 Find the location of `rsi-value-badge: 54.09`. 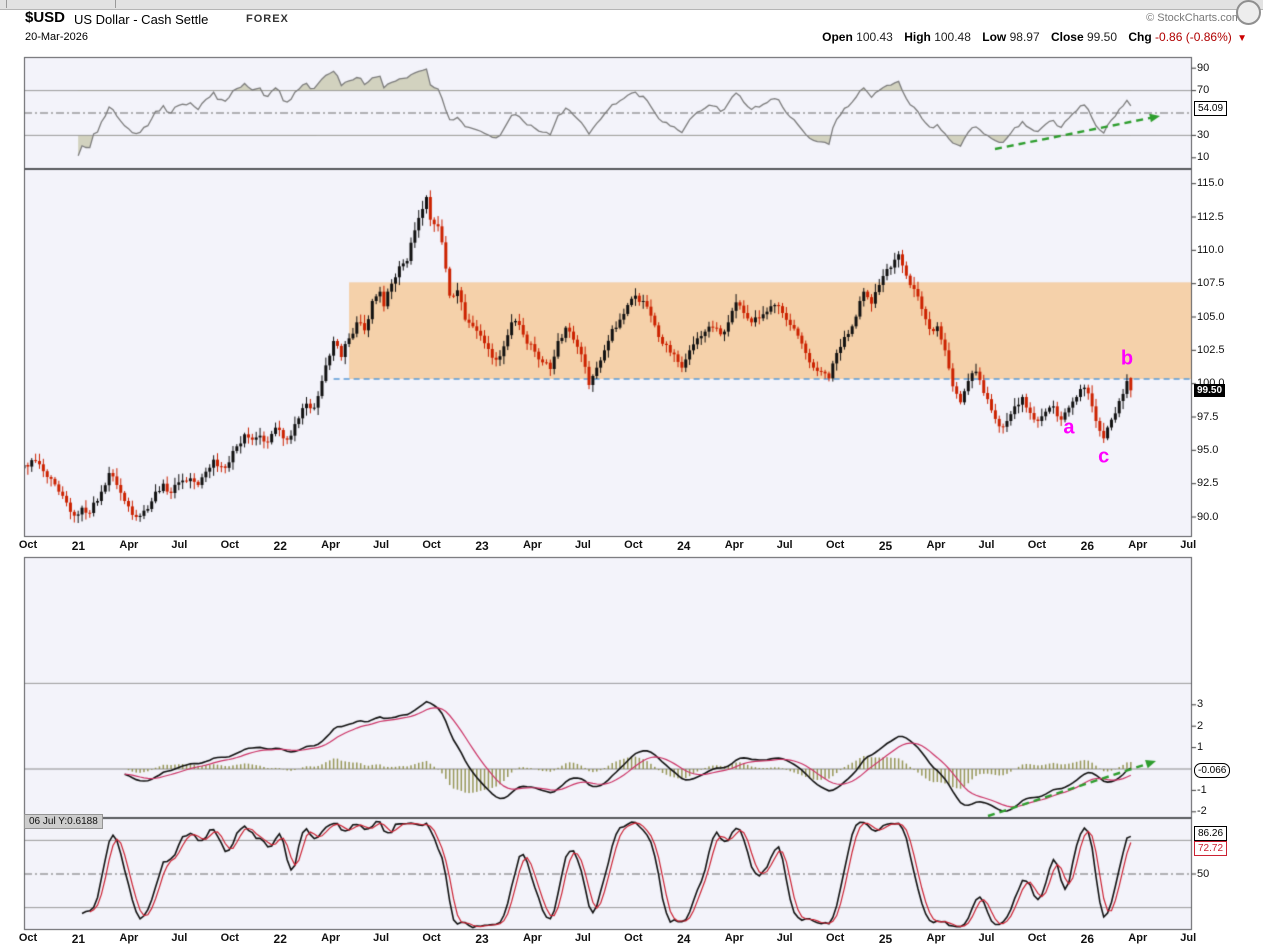

rsi-value-badge: 54.09 is located at coordinates (1211, 108).